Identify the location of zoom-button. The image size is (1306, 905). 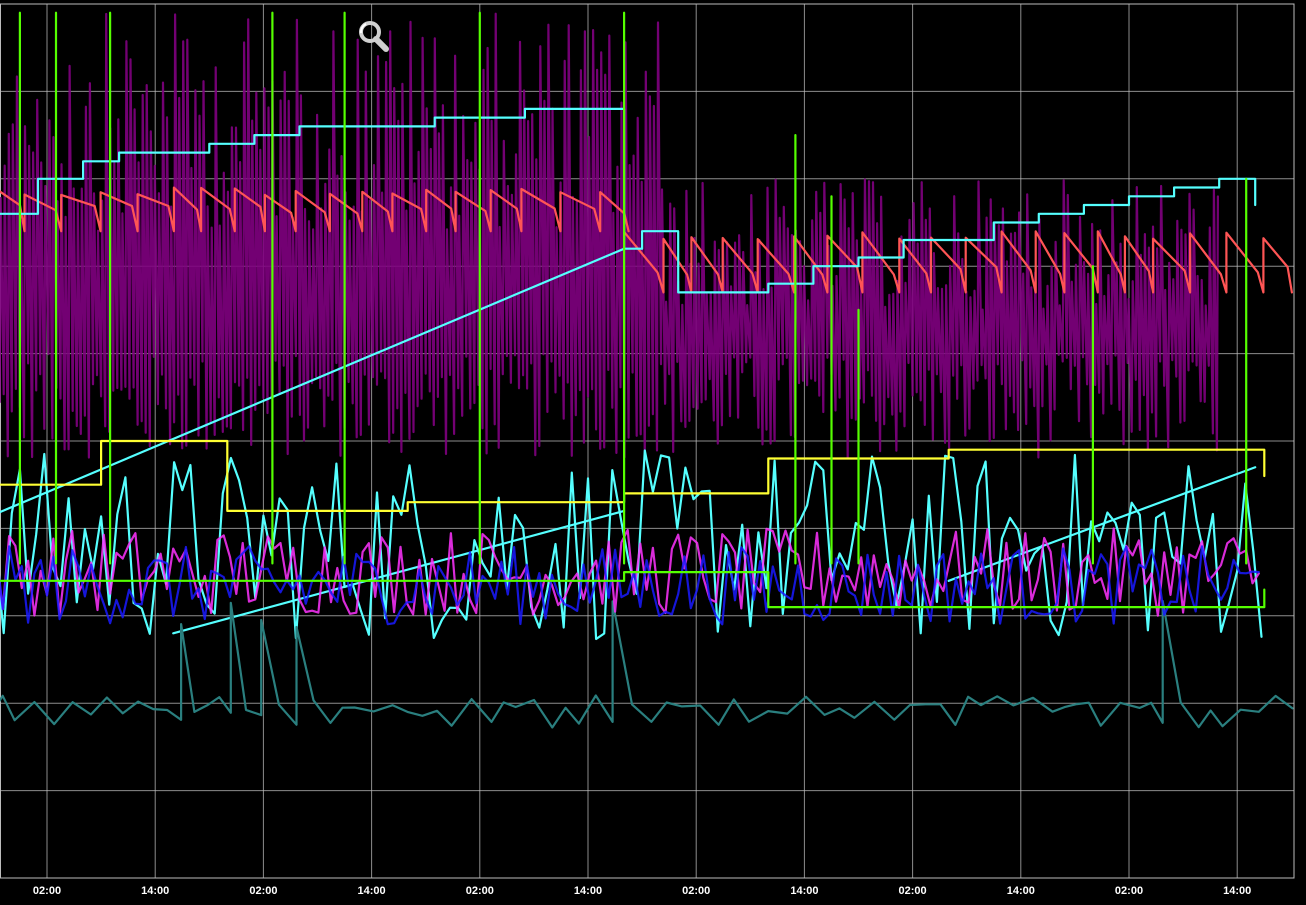
(373, 36).